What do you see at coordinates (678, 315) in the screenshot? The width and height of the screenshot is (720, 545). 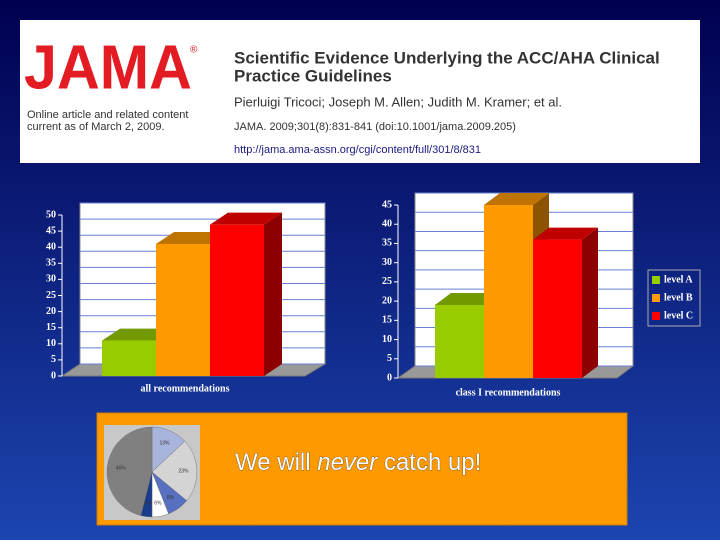 I see `legend-label: level C` at bounding box center [678, 315].